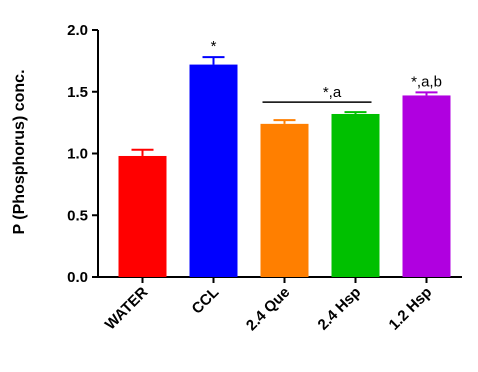  Describe the element at coordinates (77, 154) in the screenshot. I see `y-tick-label: 1.0` at that location.